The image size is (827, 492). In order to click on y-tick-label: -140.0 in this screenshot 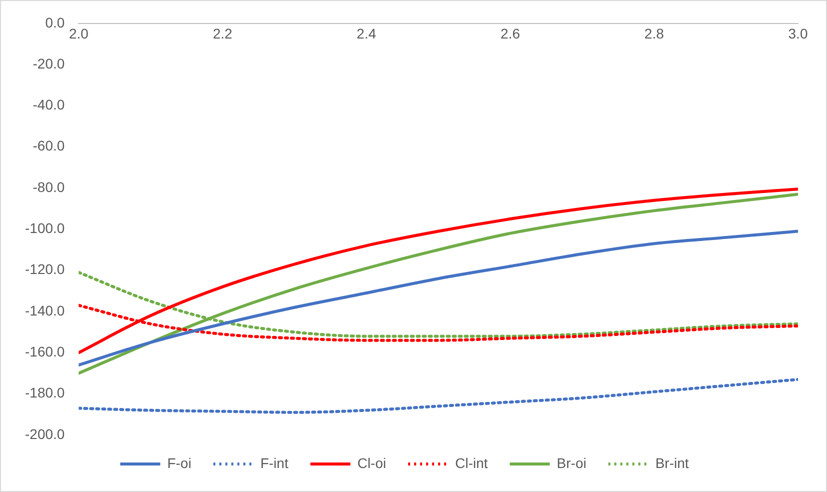, I will do `click(44, 310)`.